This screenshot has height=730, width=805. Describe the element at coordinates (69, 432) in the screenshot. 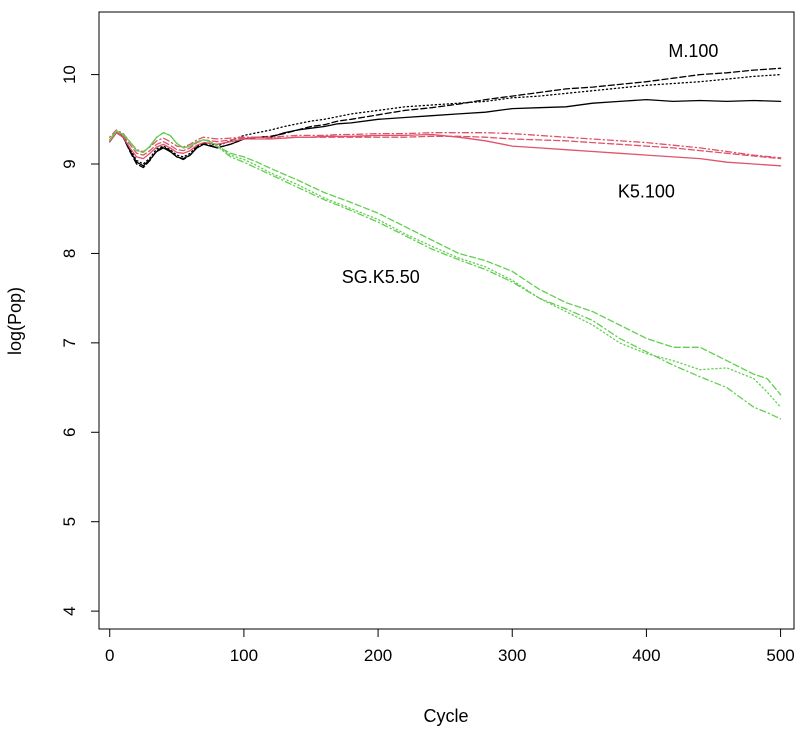

I see `y-tick-label: 6` at that location.